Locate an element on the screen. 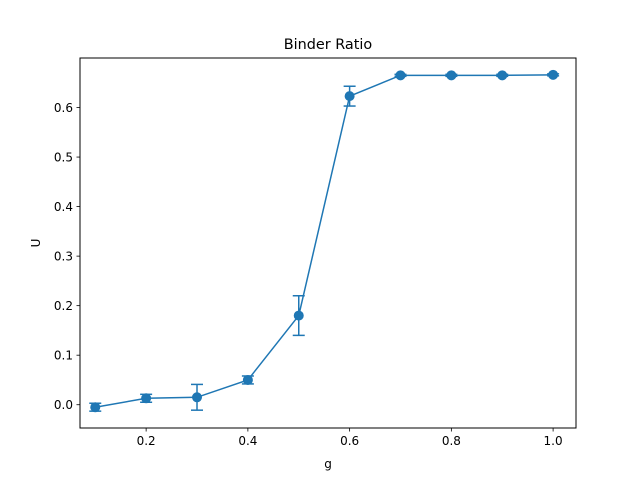 This screenshot has height=480, width=640. y-tick-label: 0.3 is located at coordinates (63, 257).